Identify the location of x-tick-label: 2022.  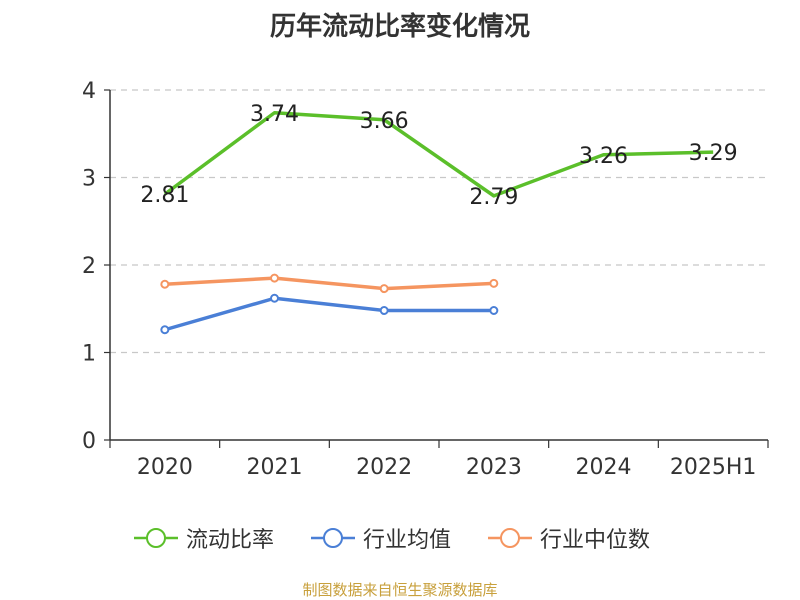
(384, 467).